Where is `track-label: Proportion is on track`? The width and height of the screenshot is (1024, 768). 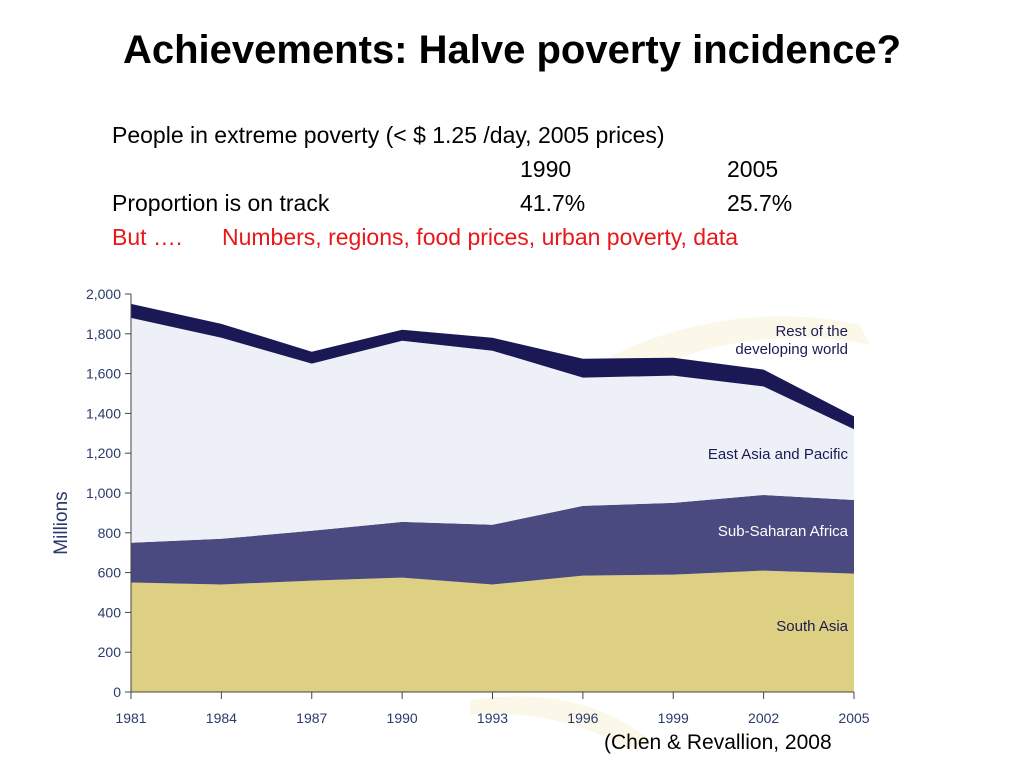 track-label: Proportion is on track is located at coordinates (221, 203).